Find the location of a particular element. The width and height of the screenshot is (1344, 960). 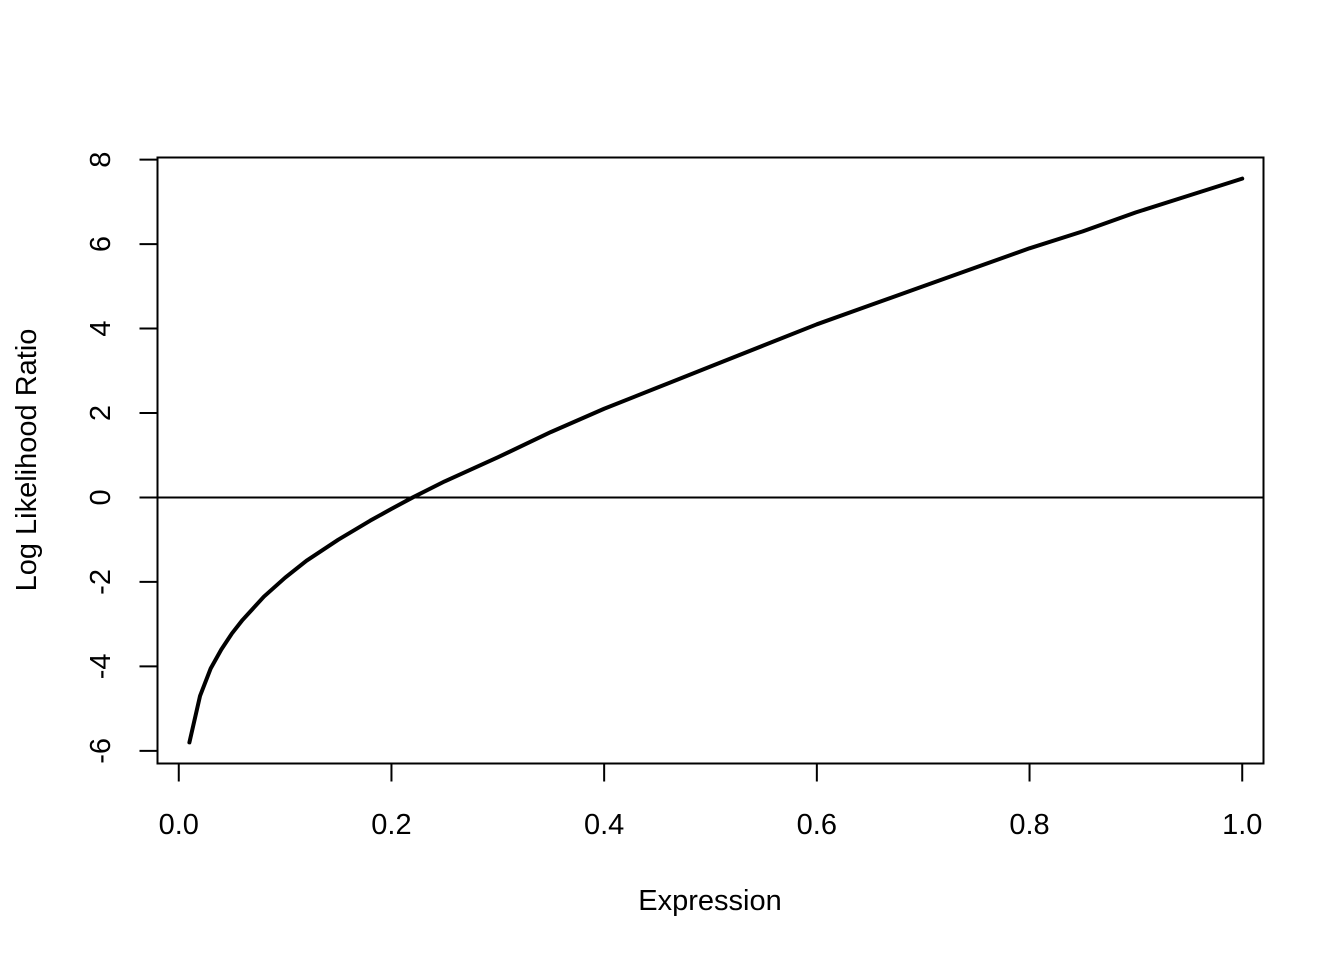

y-axis-title: Log Likelihood Ratio is located at coordinates (27, 460).